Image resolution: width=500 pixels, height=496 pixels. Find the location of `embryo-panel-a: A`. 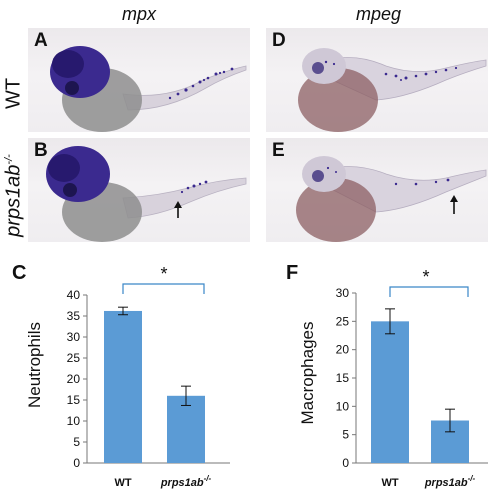

embryo-panel-a: A is located at coordinates (139, 80).